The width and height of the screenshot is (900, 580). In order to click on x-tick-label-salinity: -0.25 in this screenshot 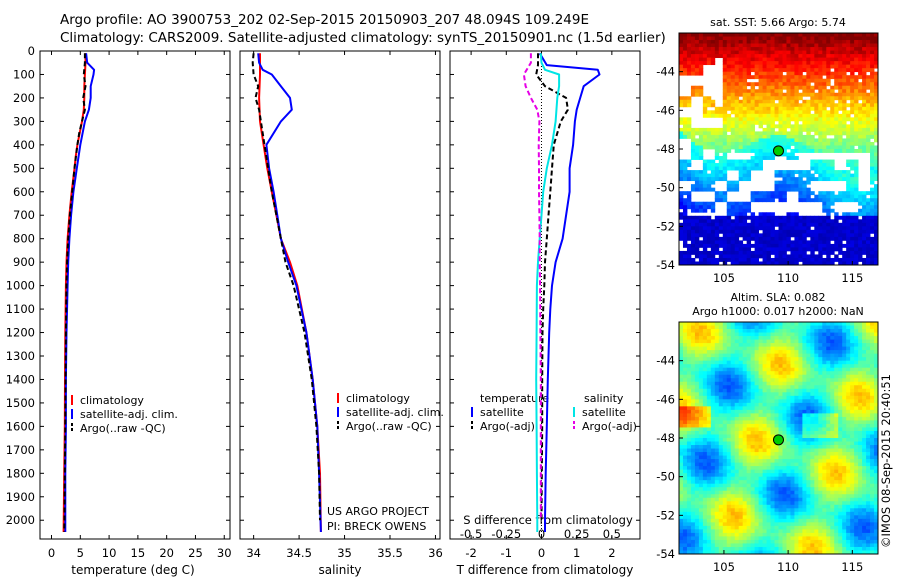, I will do `click(506, 534)`.